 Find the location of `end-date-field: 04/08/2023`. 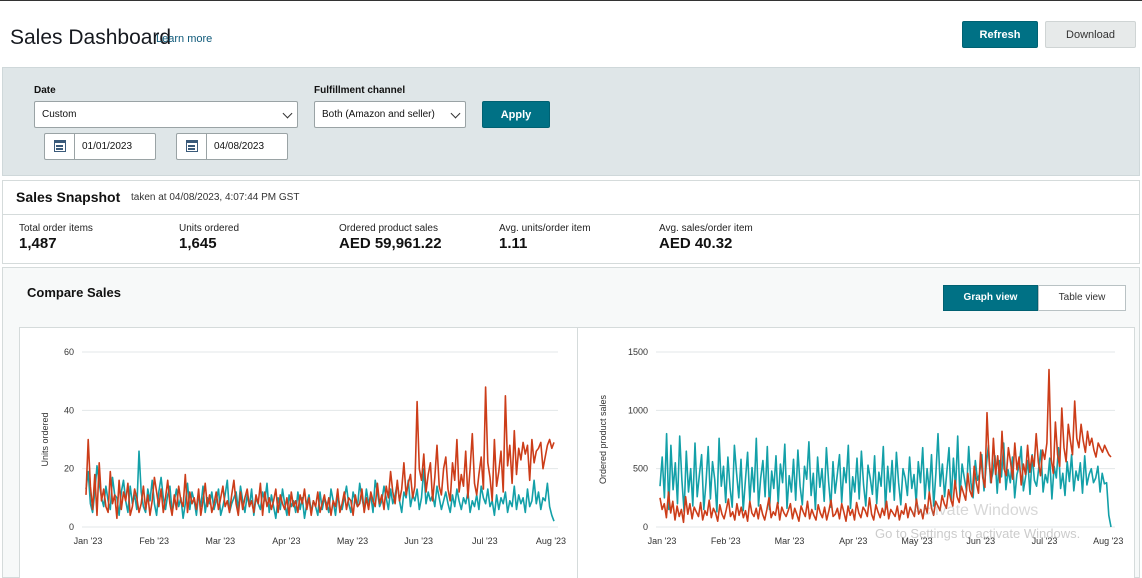

end-date-field: 04/08/2023 is located at coordinates (232, 146).